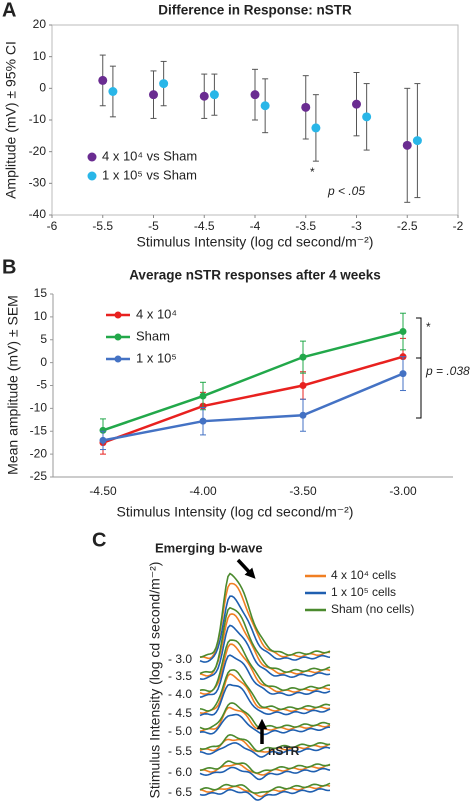  I want to click on x-tick-label: -3.00, so click(403, 491).